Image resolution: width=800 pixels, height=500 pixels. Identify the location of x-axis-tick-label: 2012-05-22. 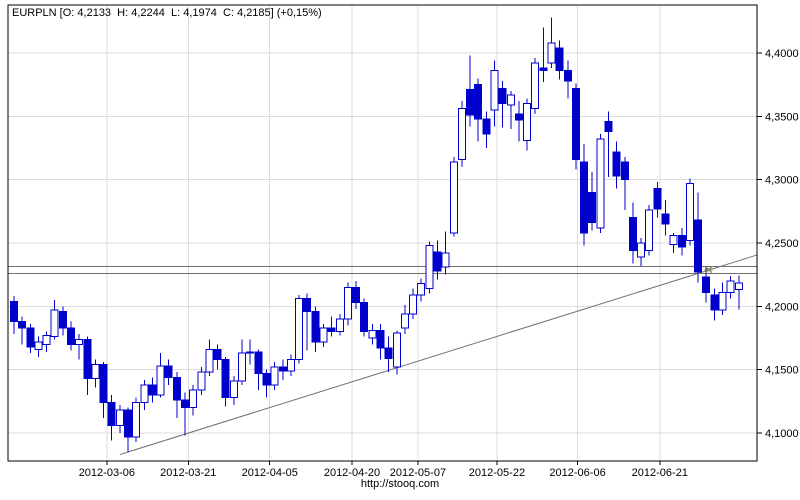
(497, 473).